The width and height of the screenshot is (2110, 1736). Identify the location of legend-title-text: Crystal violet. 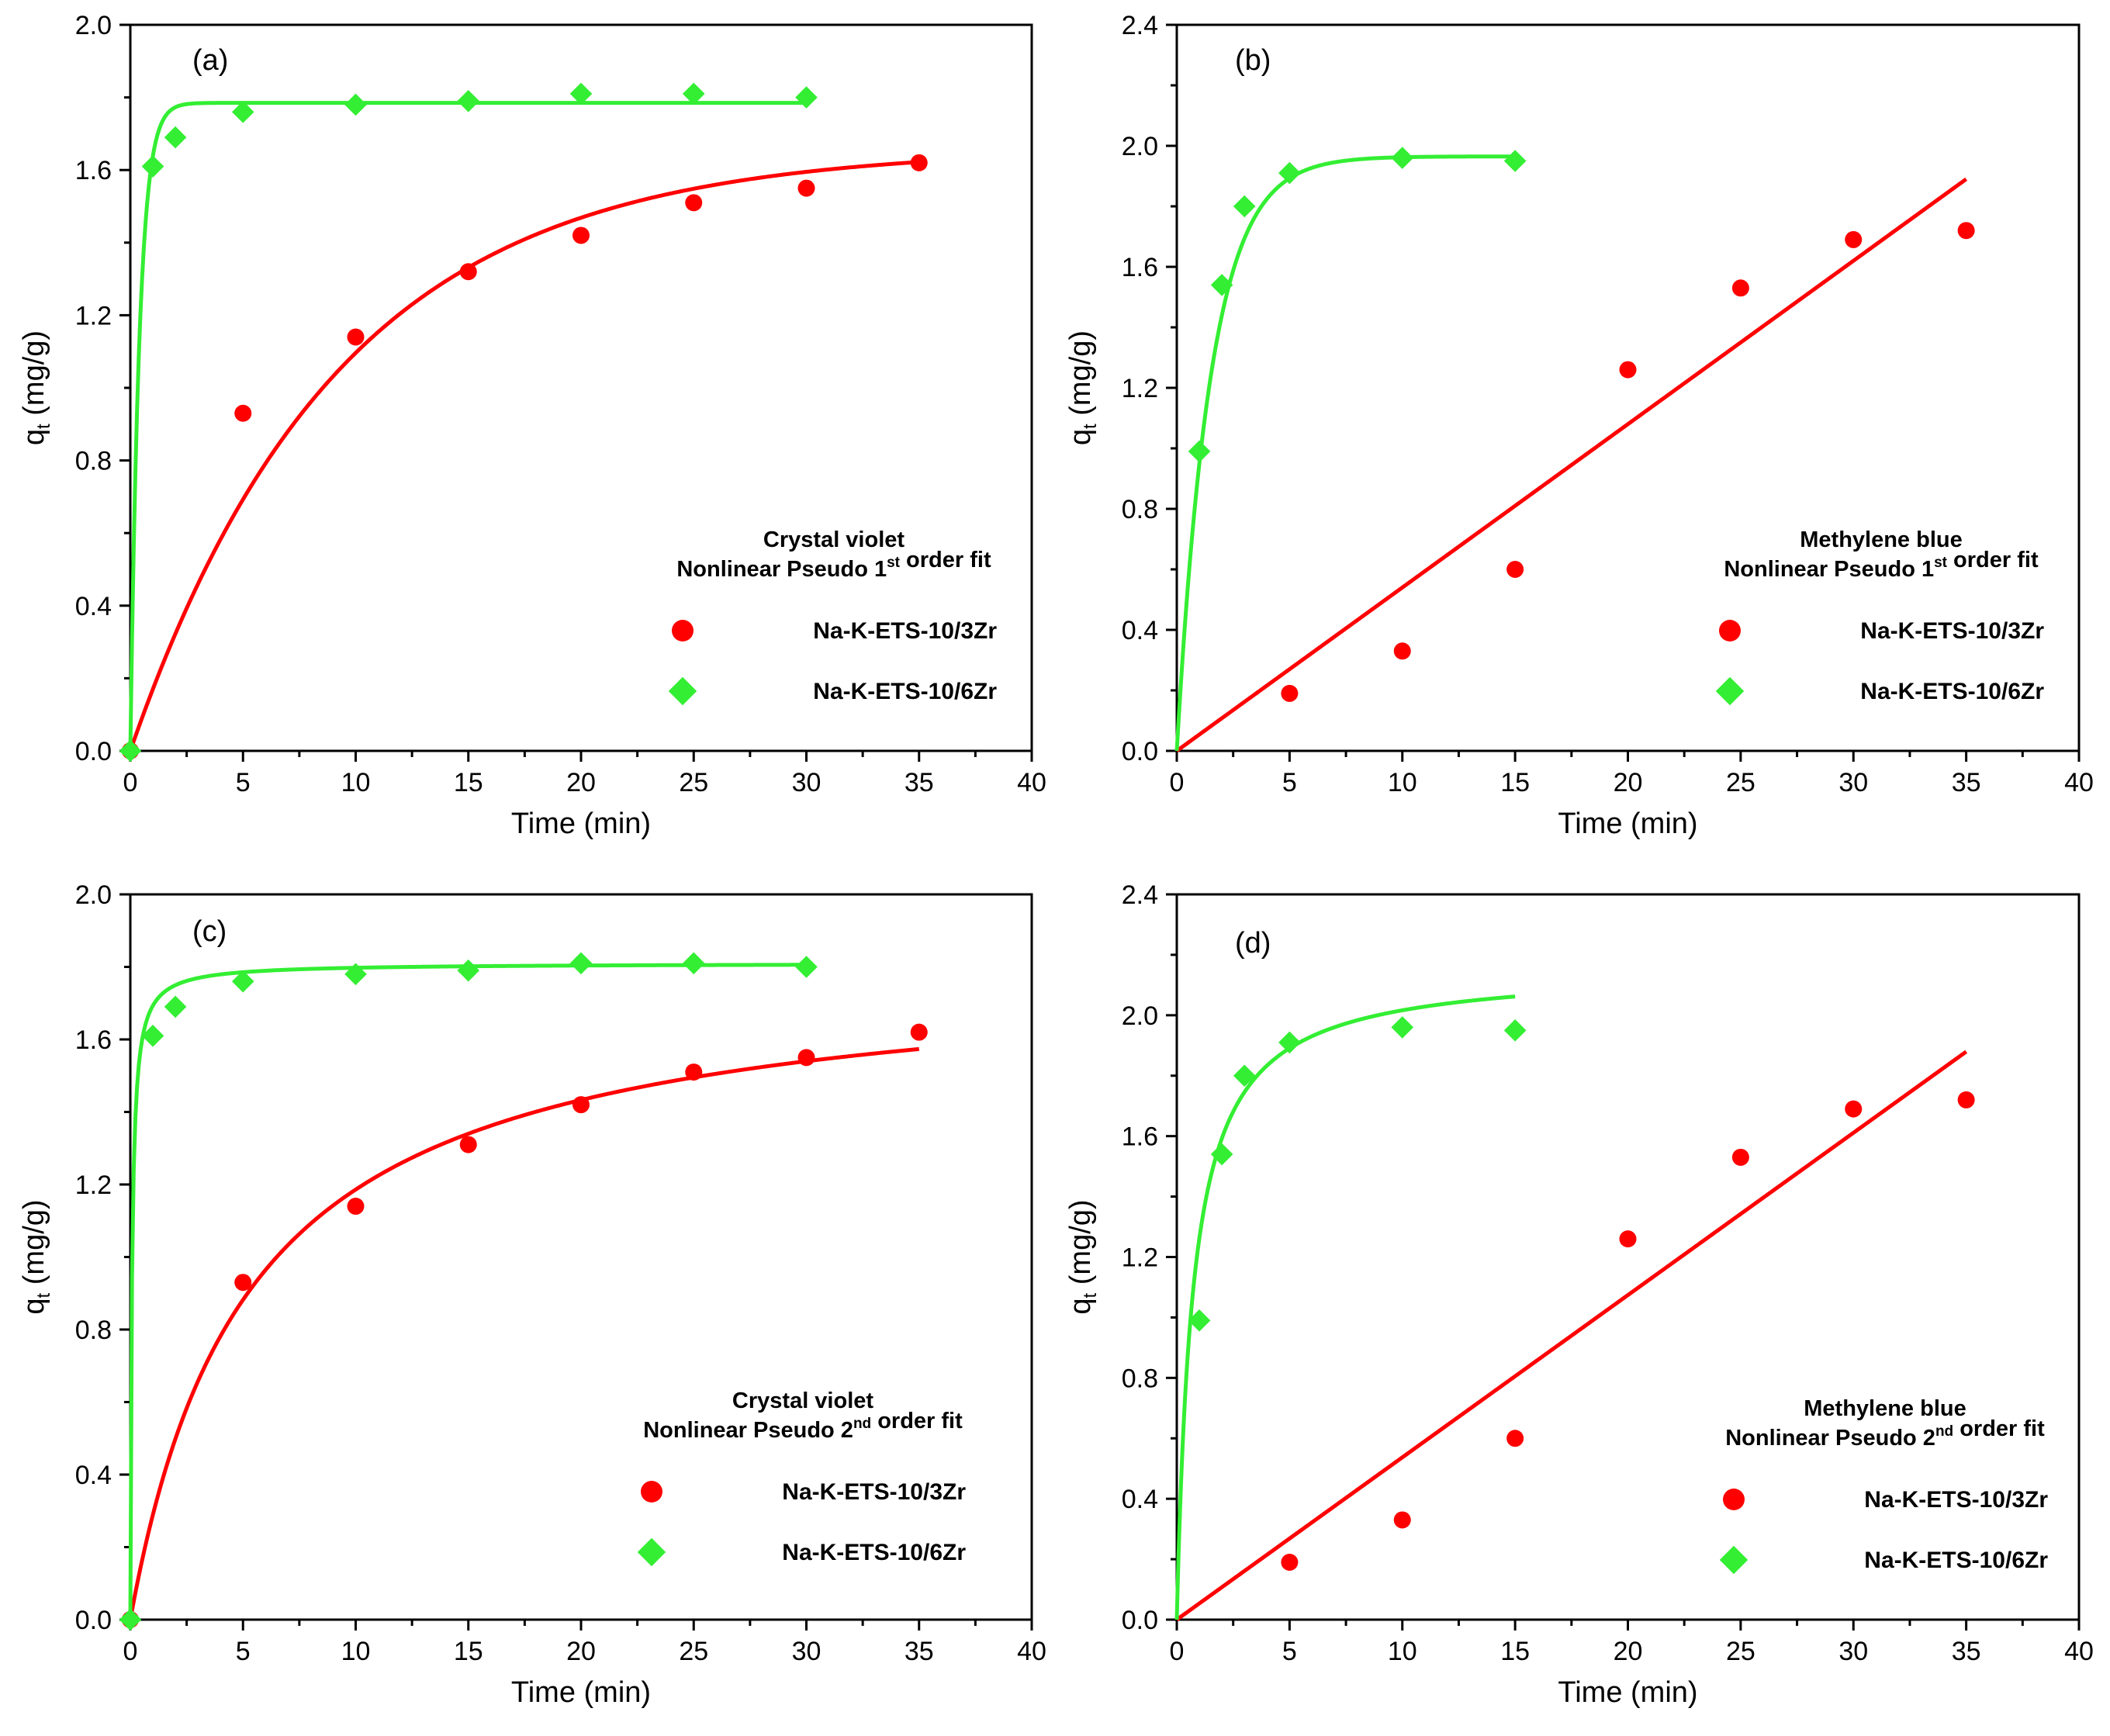
(803, 1400).